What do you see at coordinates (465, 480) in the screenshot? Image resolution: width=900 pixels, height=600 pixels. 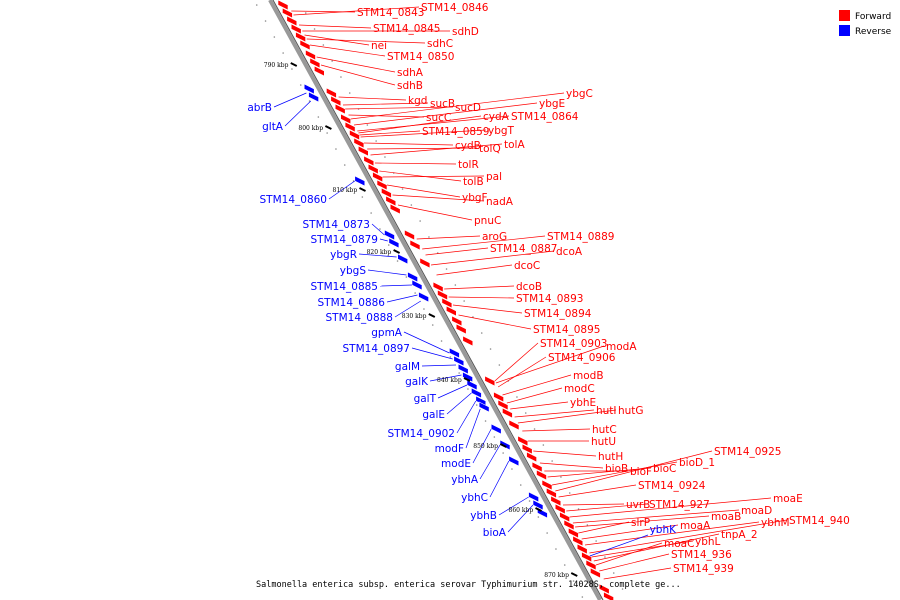 I see `reverse-gene-label: ybhA` at bounding box center [465, 480].